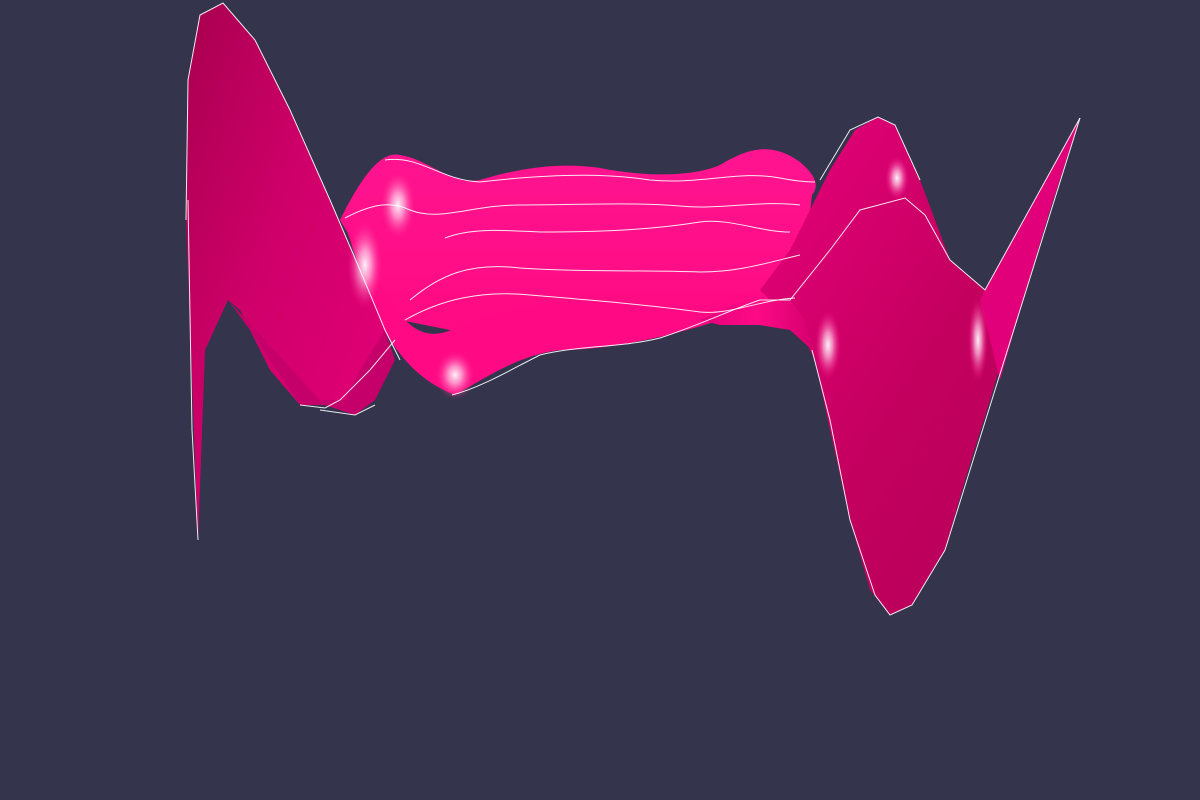  Describe the element at coordinates (347, 374) in the screenshot. I see `mesh-line-left-dip` at that location.